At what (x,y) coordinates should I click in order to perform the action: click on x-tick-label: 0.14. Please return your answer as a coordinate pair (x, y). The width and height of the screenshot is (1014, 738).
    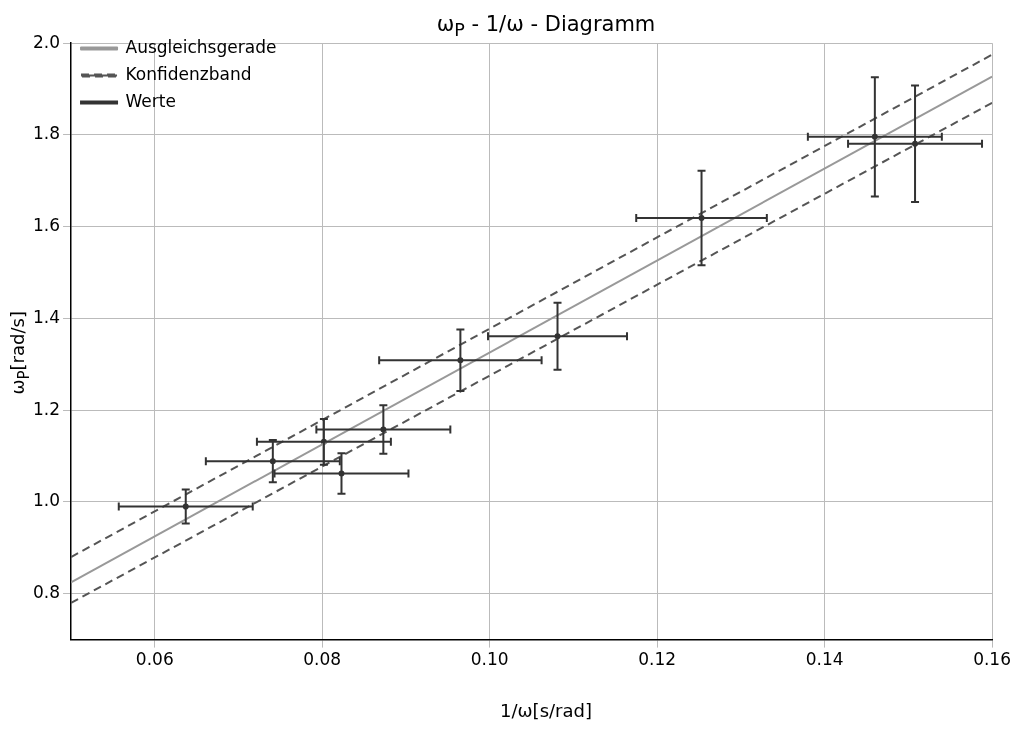
    Looking at the image, I should click on (824, 659).